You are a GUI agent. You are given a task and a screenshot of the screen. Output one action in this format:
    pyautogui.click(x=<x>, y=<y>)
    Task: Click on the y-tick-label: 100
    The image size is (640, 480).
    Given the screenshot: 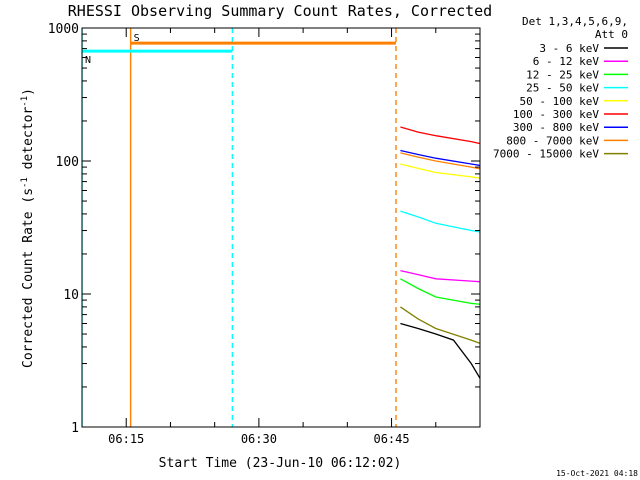 What is the action you would take?
    pyautogui.click(x=67, y=162)
    